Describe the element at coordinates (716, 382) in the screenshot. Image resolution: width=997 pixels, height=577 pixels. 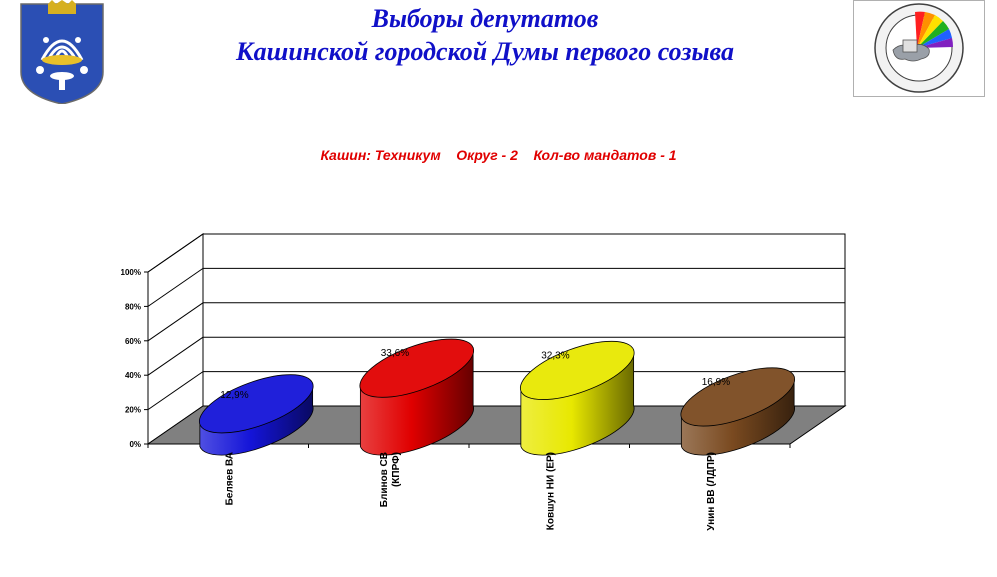
I see `data-label: 16,9%` at that location.